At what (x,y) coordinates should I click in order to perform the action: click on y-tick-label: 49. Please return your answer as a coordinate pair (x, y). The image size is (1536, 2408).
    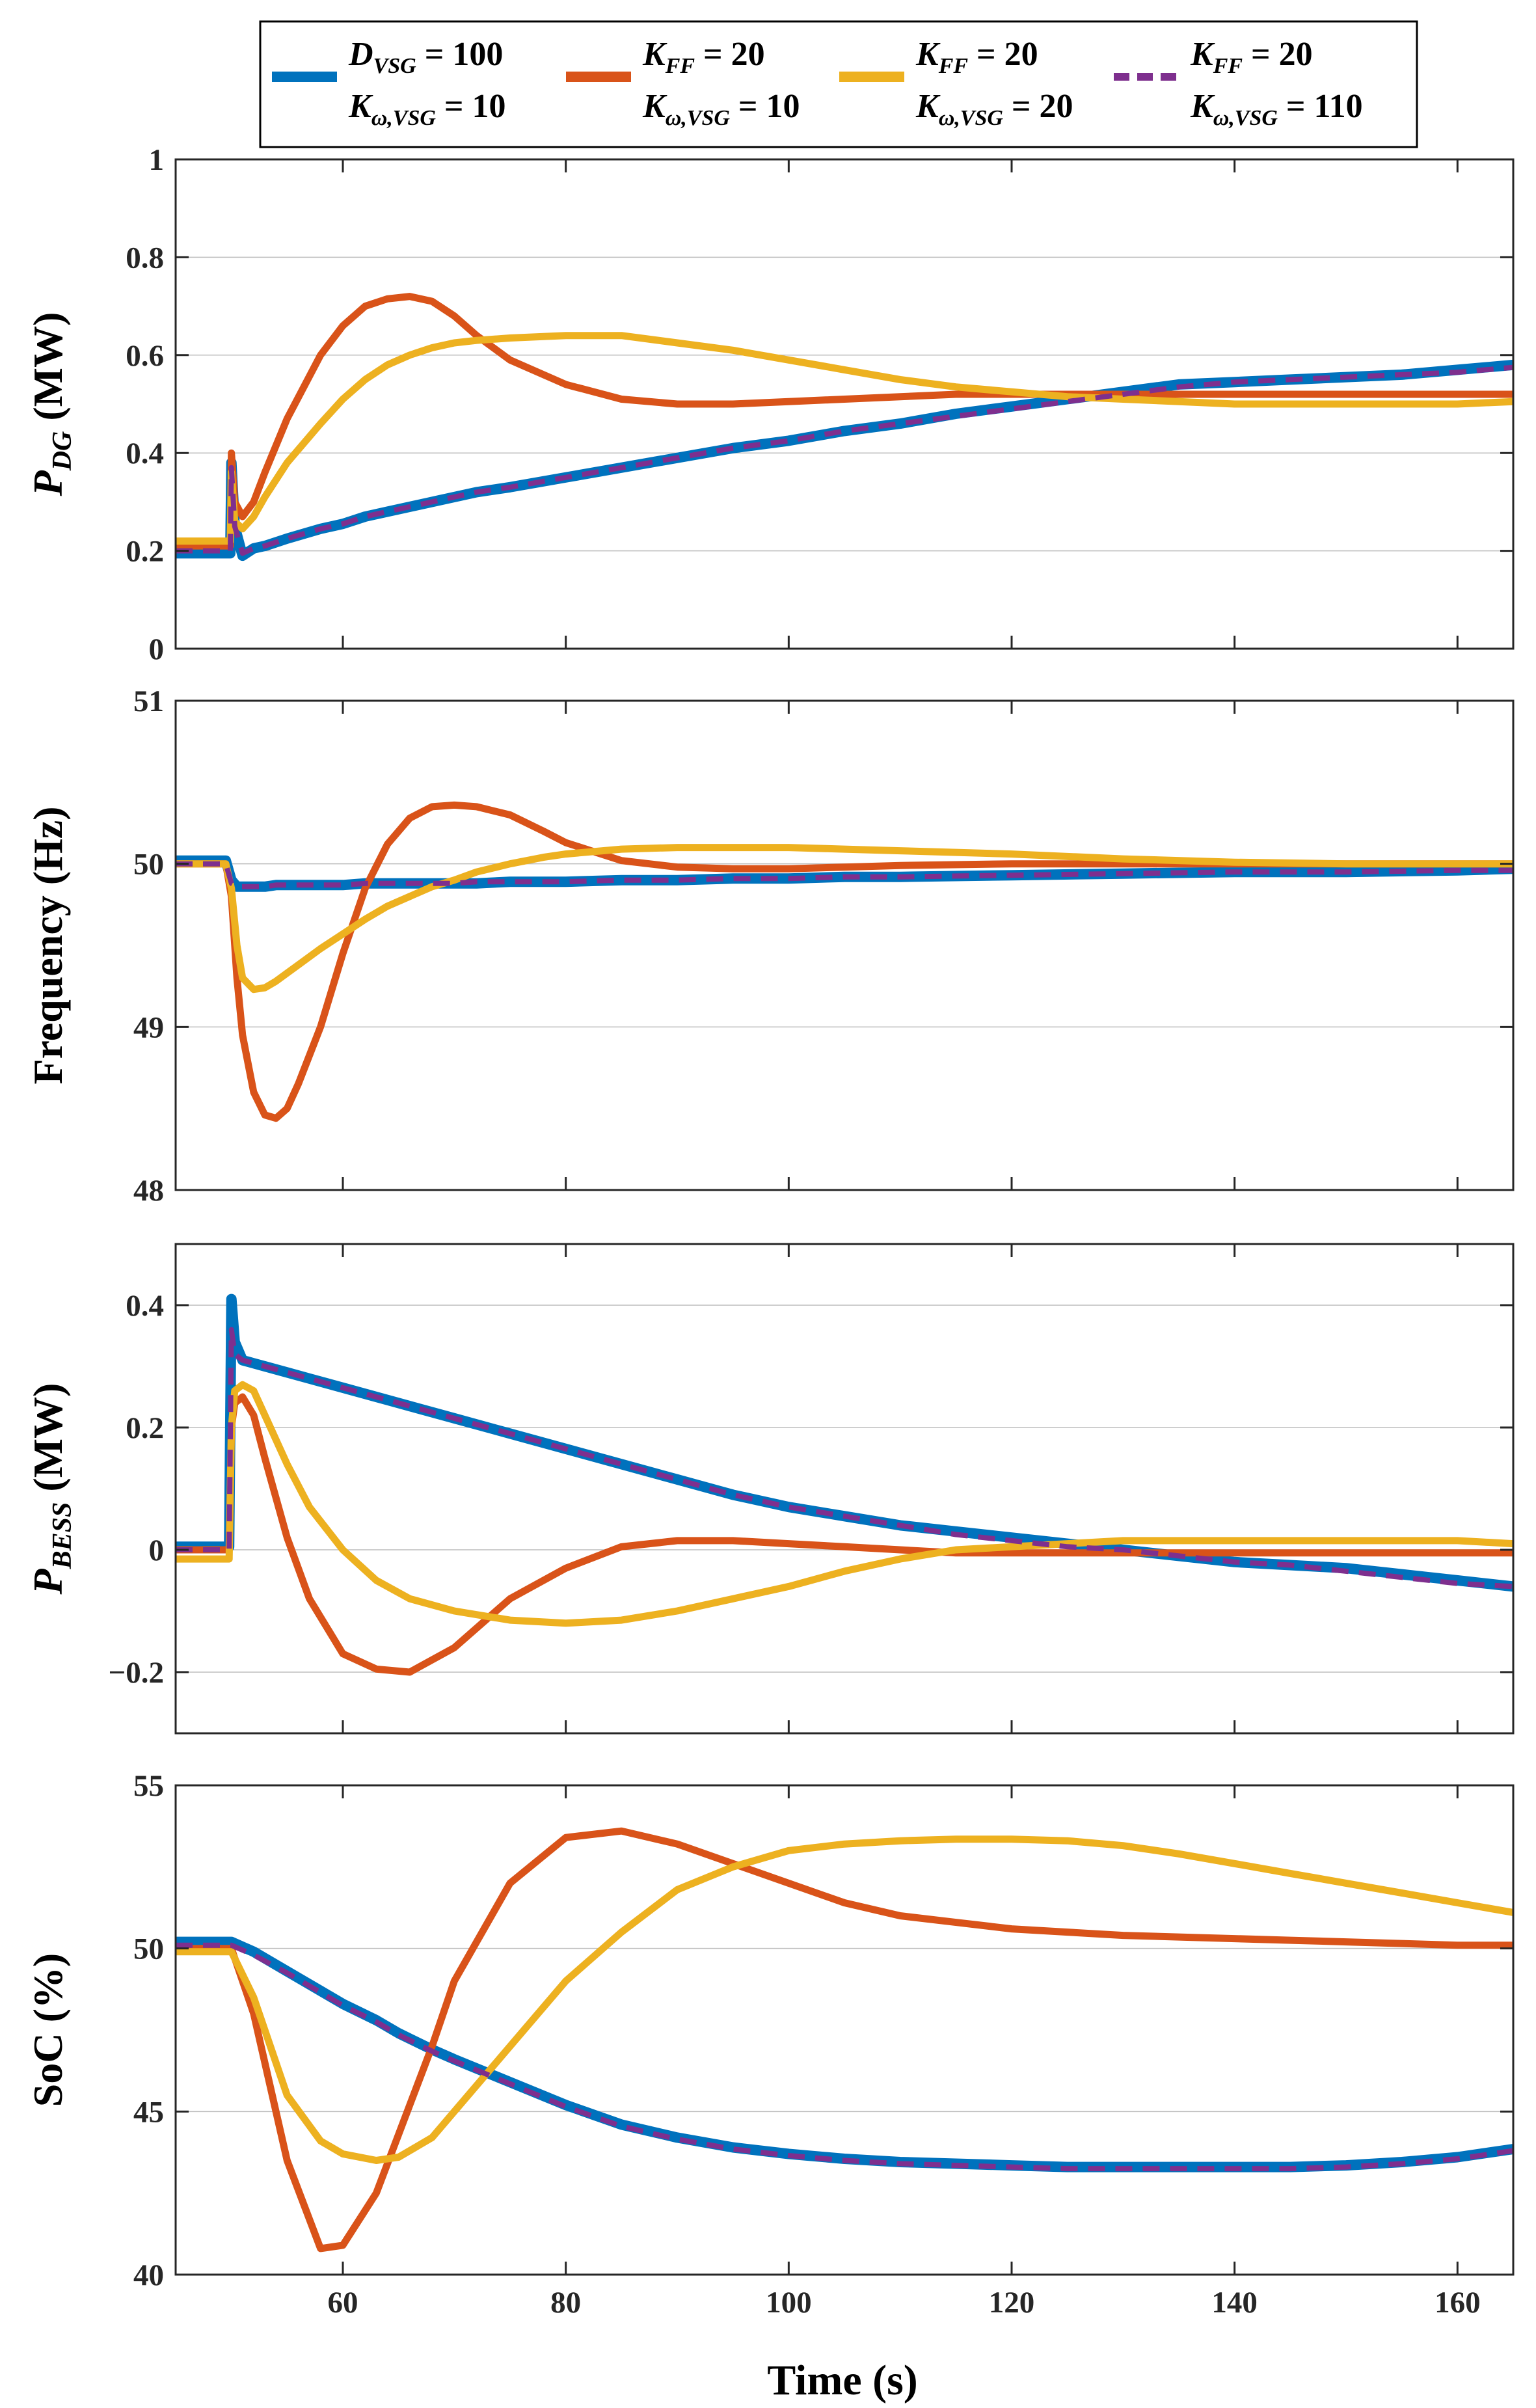
    Looking at the image, I should click on (148, 1027).